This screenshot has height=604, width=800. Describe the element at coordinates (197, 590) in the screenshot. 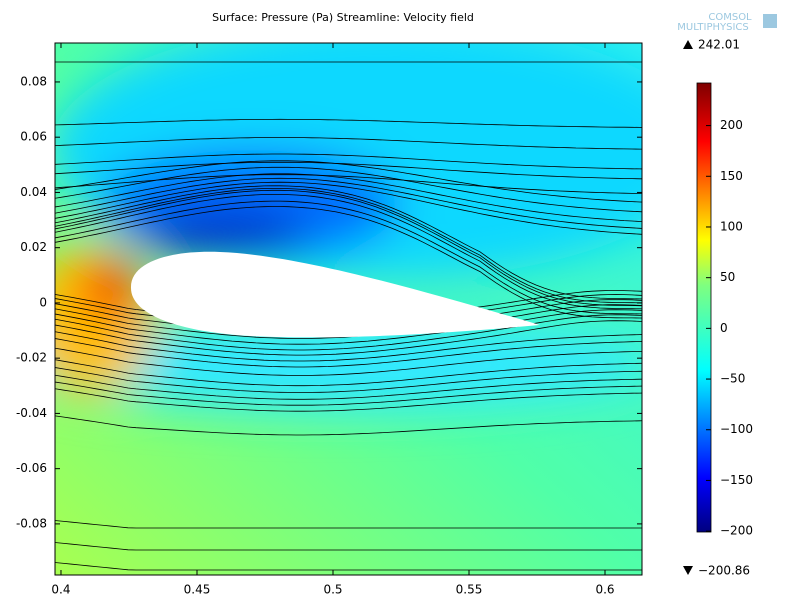

I see `x-tick-label: 0.45` at that location.